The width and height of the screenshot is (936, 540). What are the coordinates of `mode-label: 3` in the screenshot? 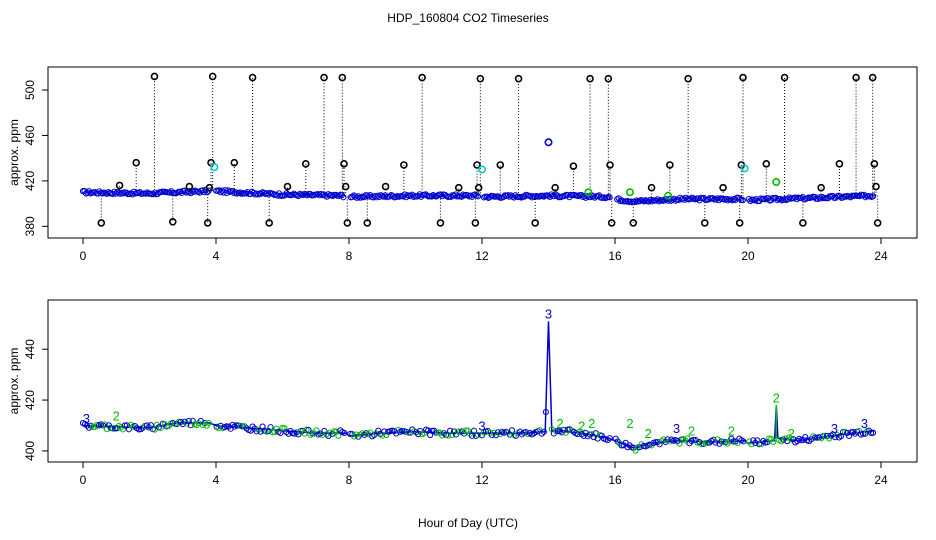 It's located at (834, 428).